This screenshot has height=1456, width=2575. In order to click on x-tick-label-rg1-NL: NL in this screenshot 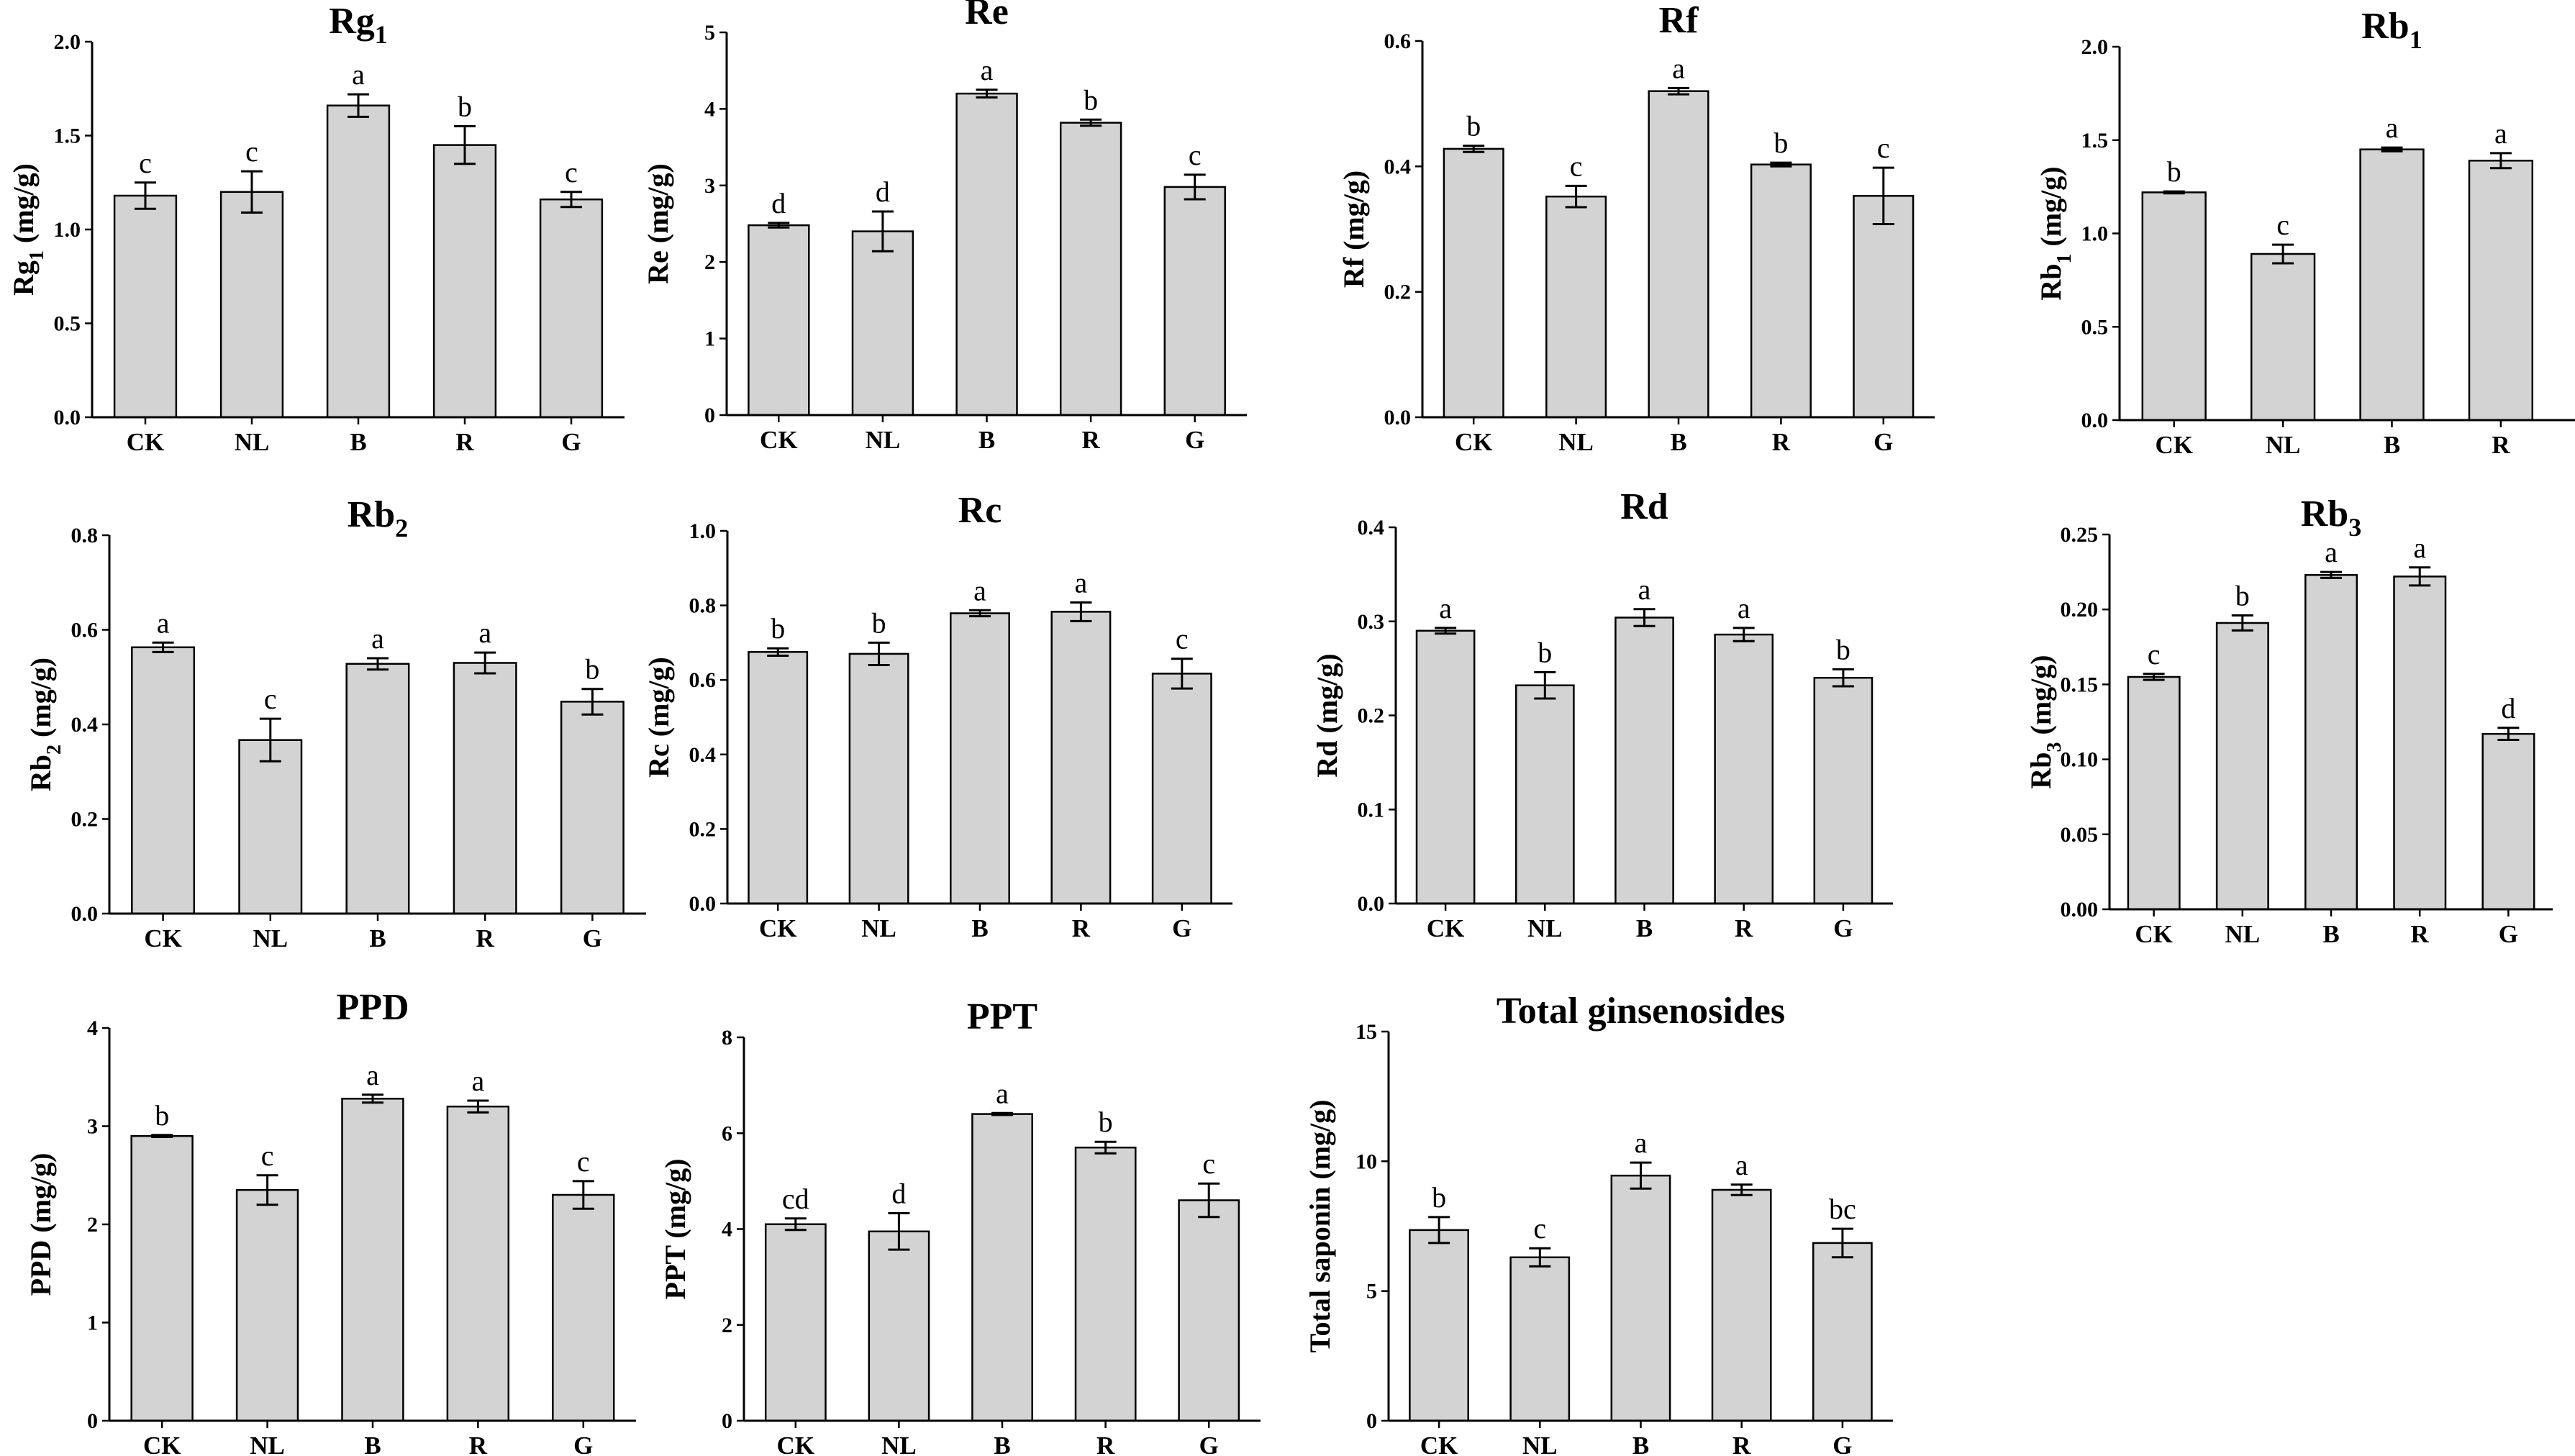, I will do `click(252, 442)`.